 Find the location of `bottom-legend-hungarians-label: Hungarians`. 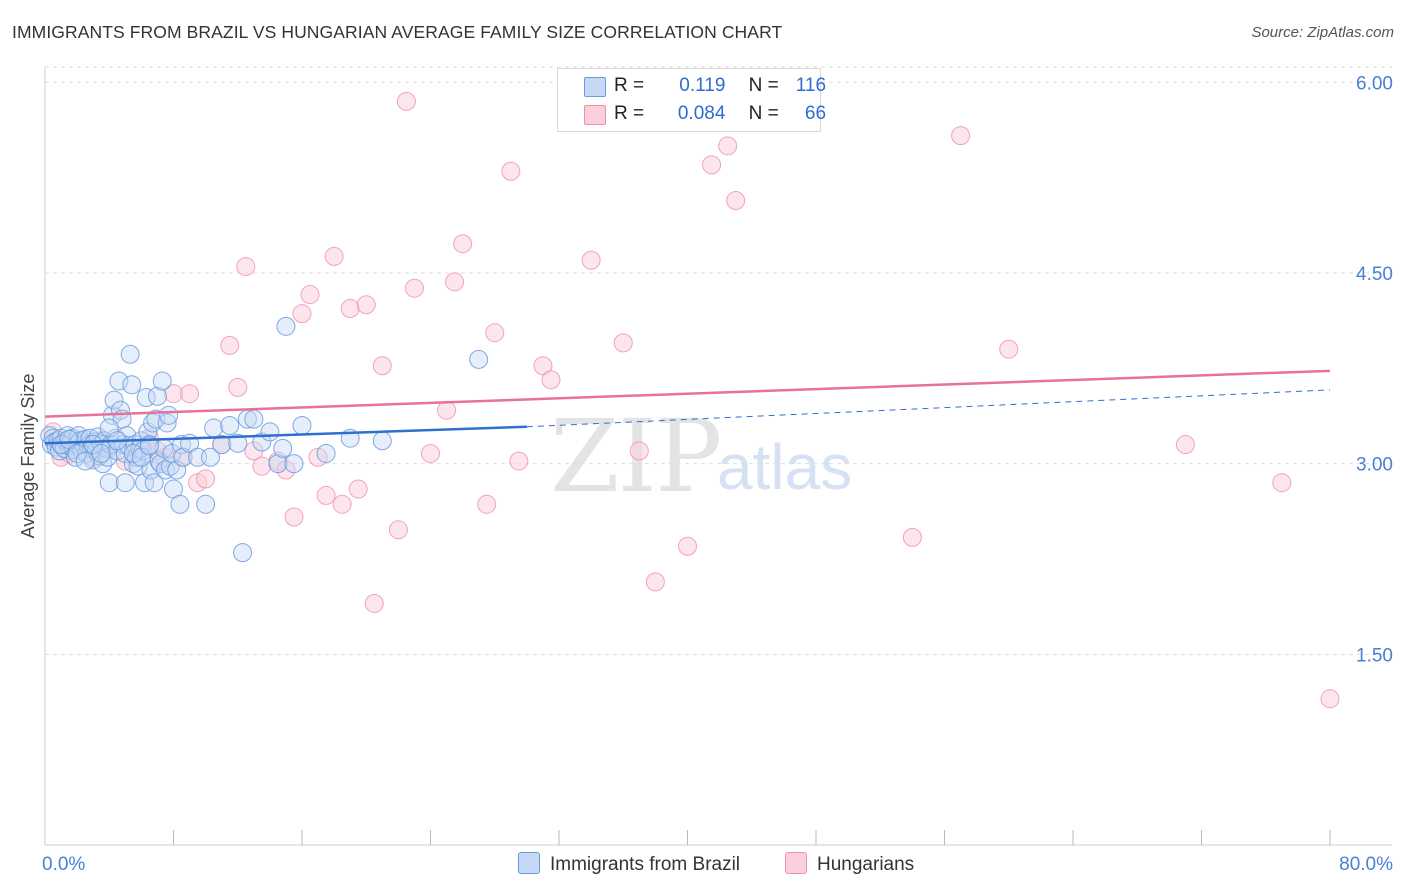

bottom-legend-hungarians-label: Hungarians is located at coordinates (866, 864).